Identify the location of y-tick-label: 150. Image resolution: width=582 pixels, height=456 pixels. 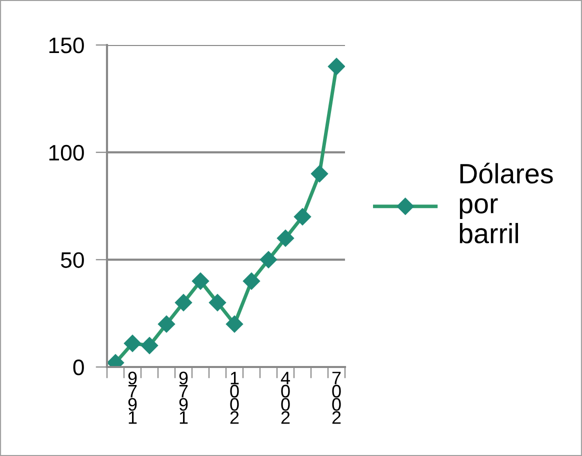
(66, 46).